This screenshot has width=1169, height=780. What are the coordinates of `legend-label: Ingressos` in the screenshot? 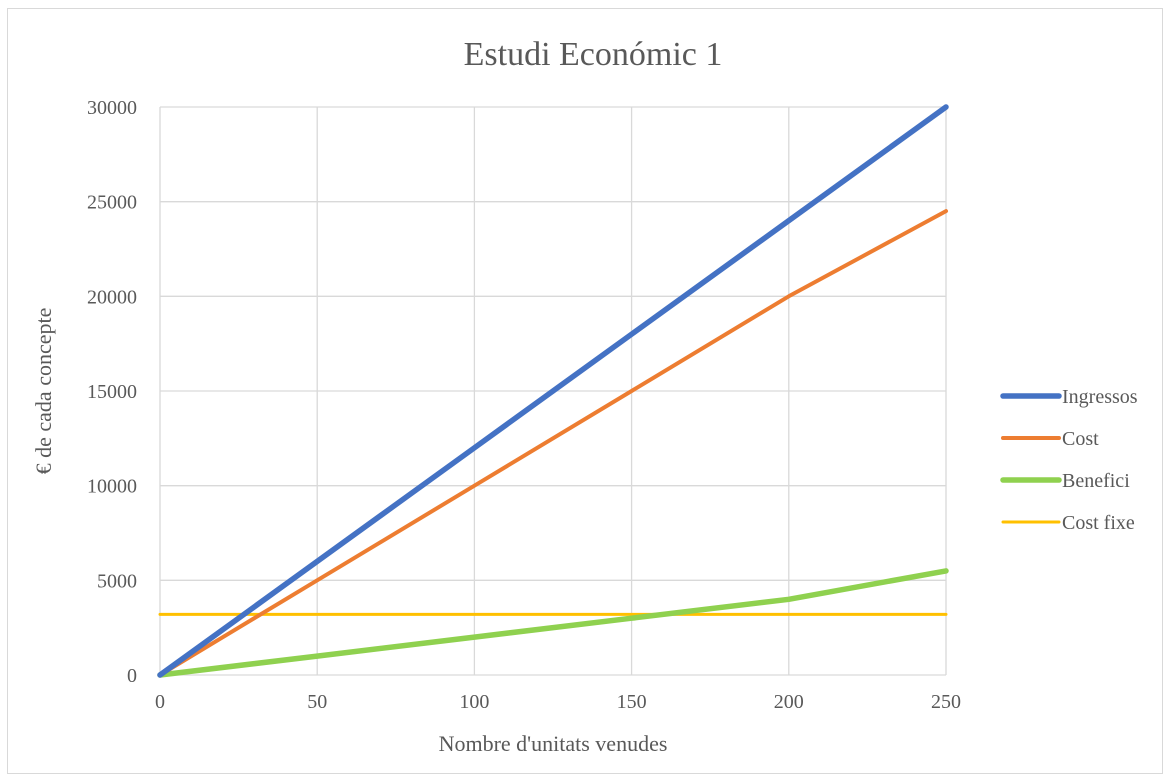 It's located at (1100, 397).